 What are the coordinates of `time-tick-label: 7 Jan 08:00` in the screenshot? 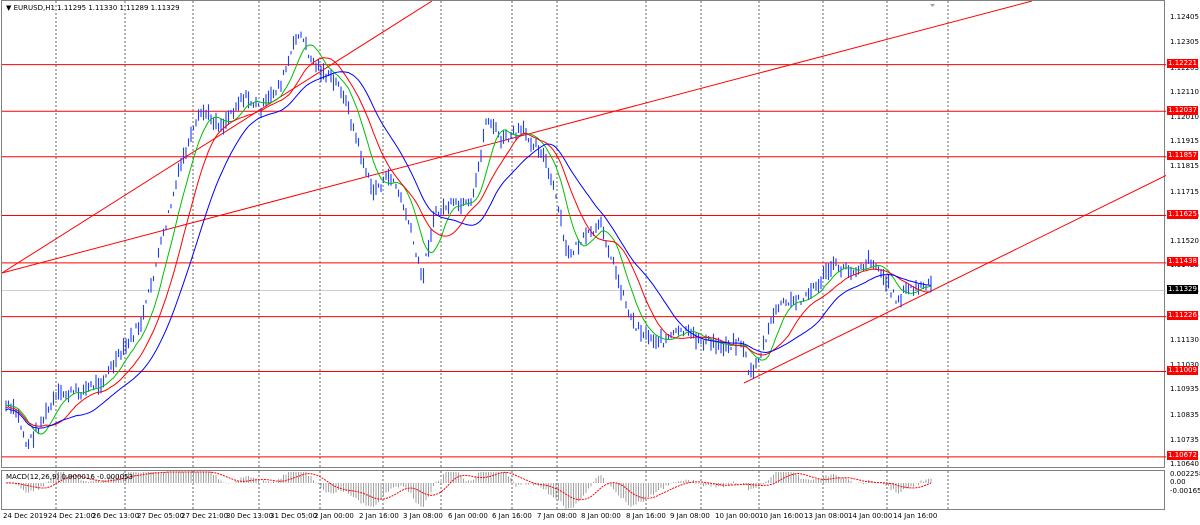 It's located at (557, 516).